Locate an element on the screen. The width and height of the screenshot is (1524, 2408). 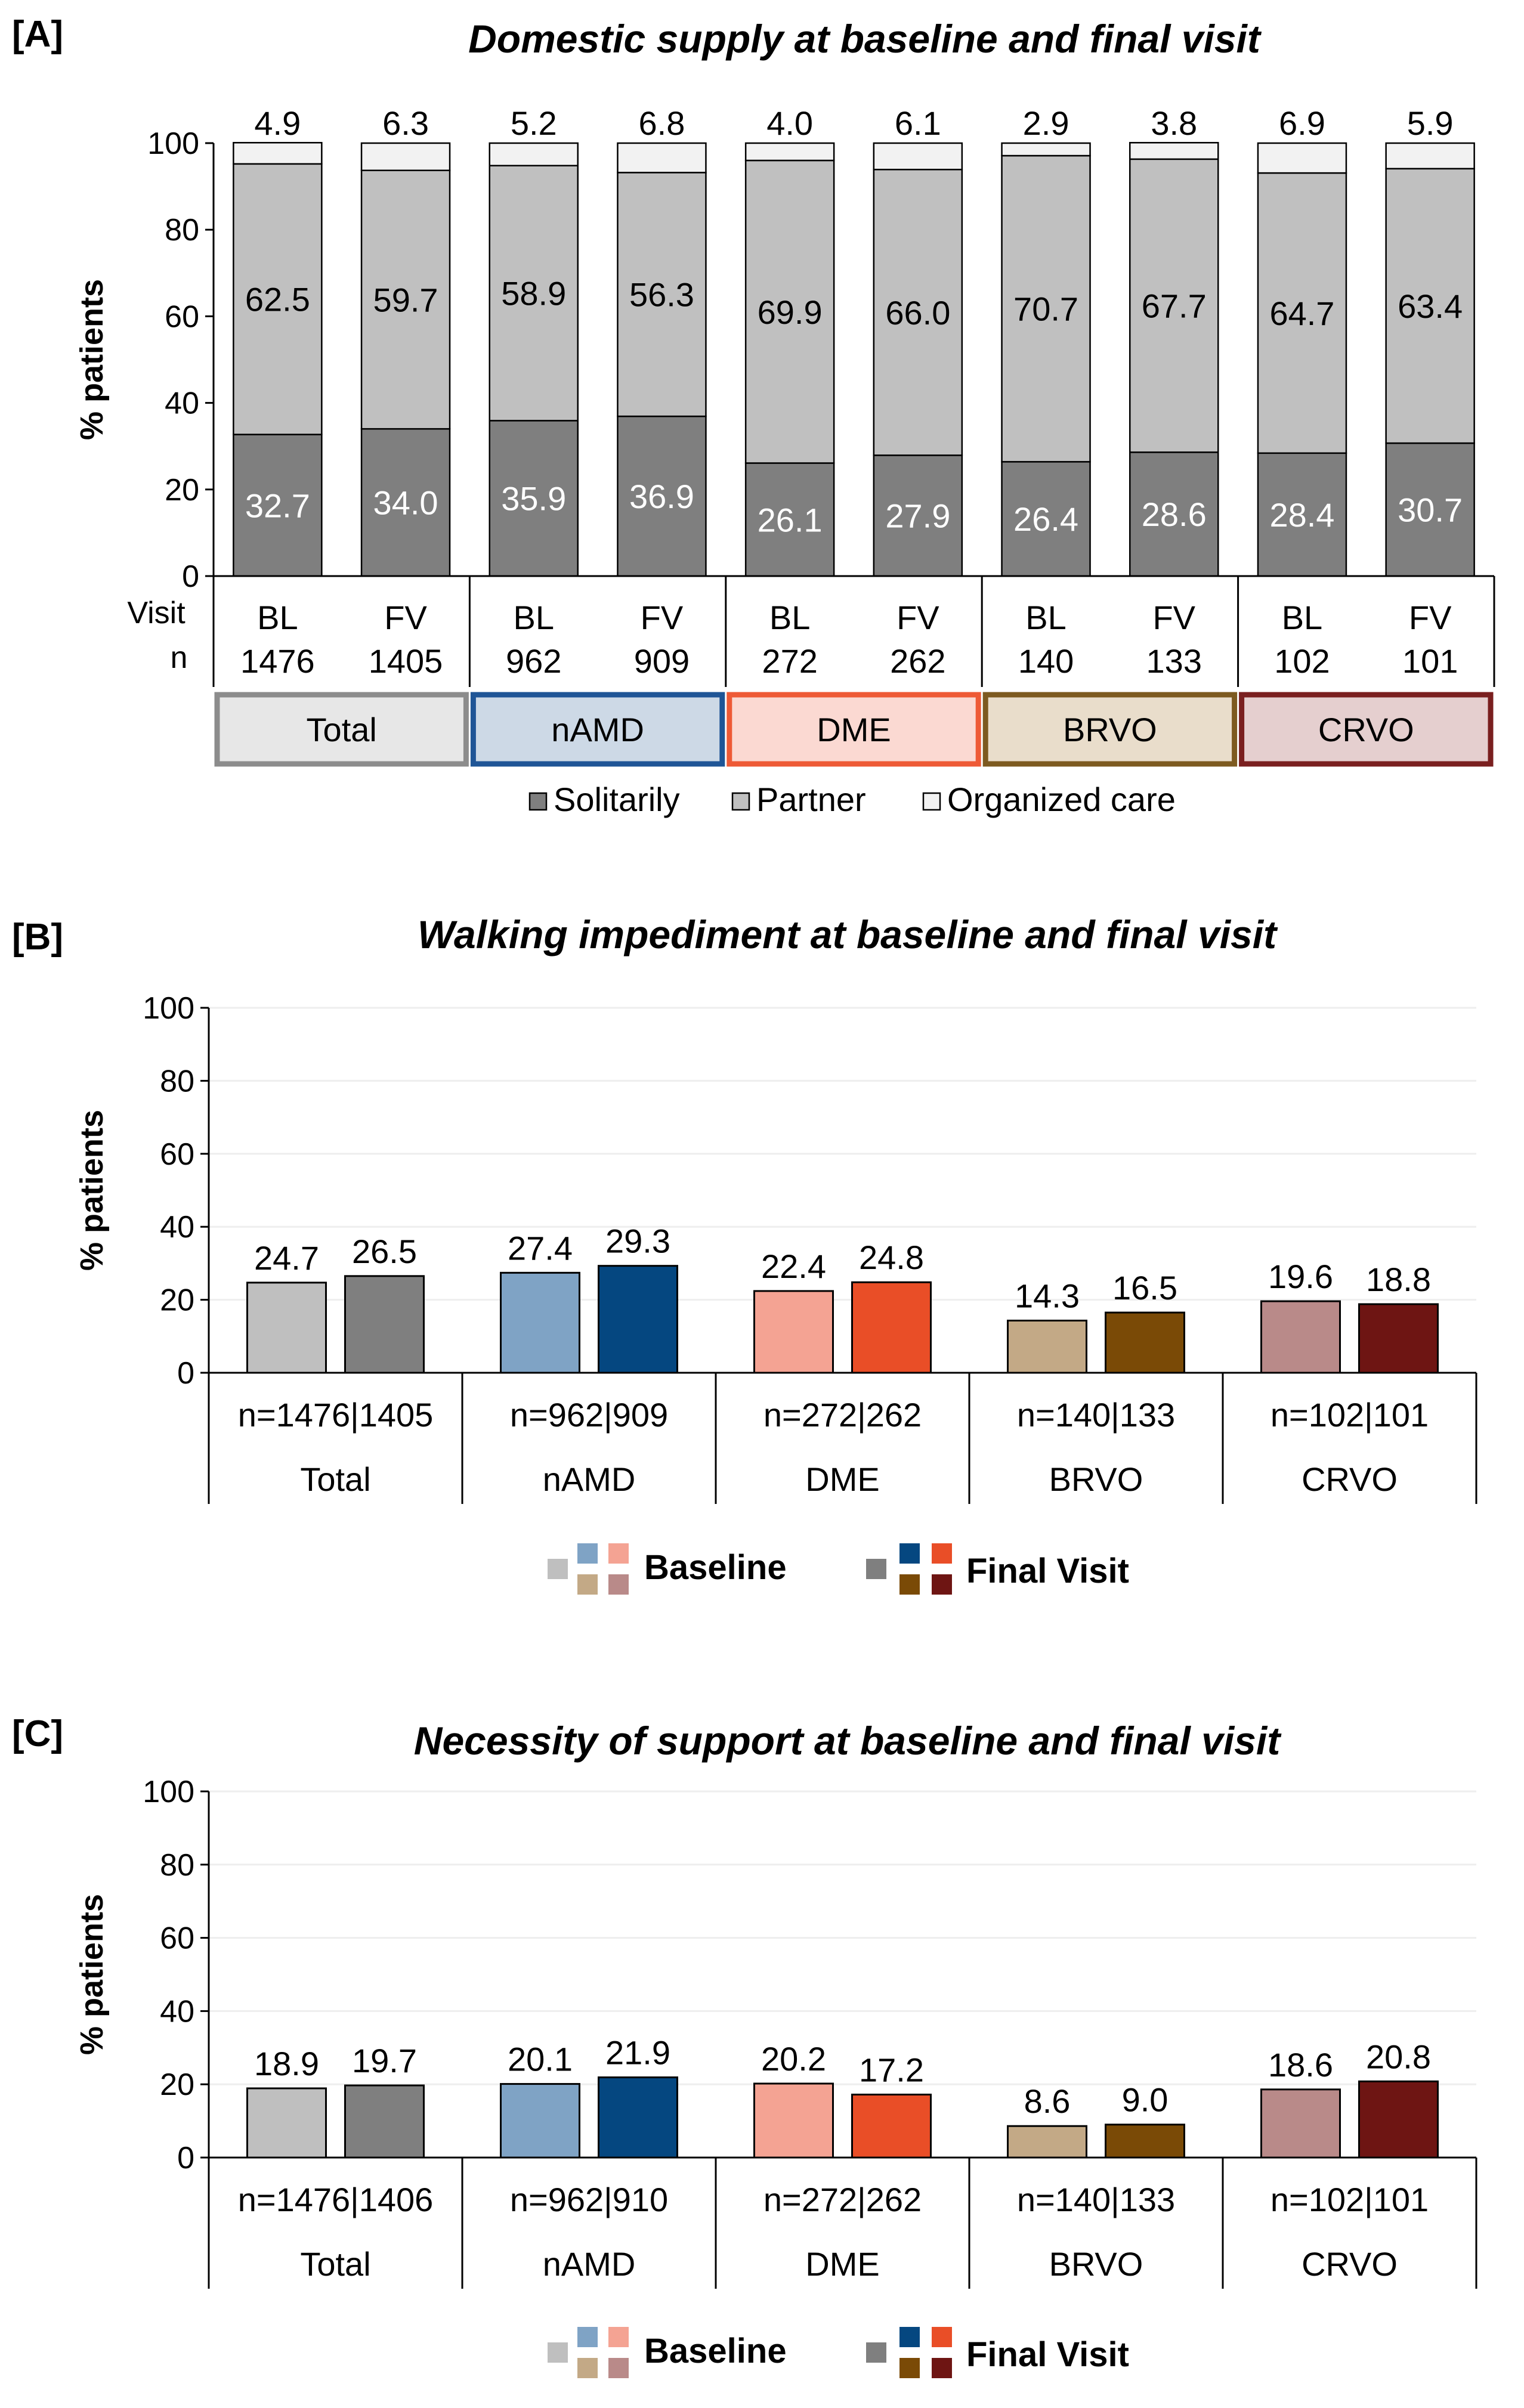
n-label: 909 is located at coordinates (662, 661).